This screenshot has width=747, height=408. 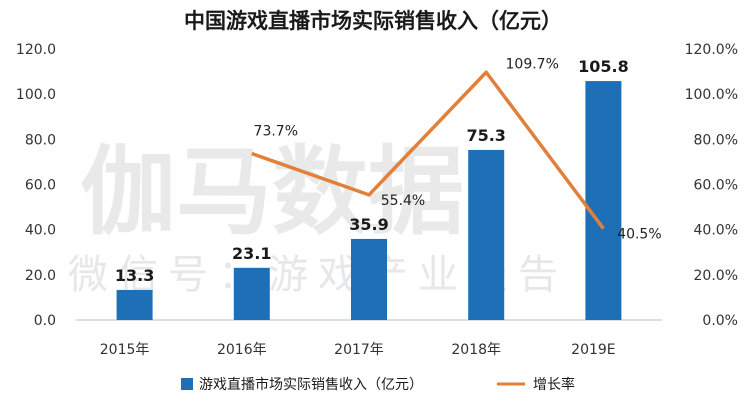 What do you see at coordinates (251, 253) in the screenshot?
I see `bar-value-label: 23.1` at bounding box center [251, 253].